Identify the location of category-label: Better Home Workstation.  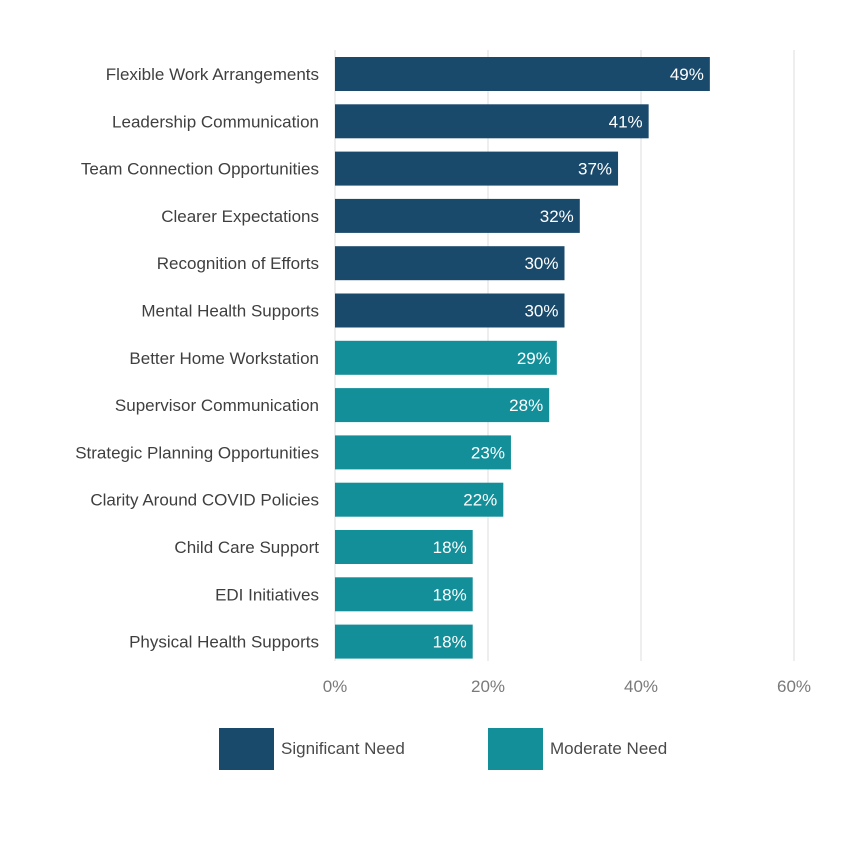
(224, 358).